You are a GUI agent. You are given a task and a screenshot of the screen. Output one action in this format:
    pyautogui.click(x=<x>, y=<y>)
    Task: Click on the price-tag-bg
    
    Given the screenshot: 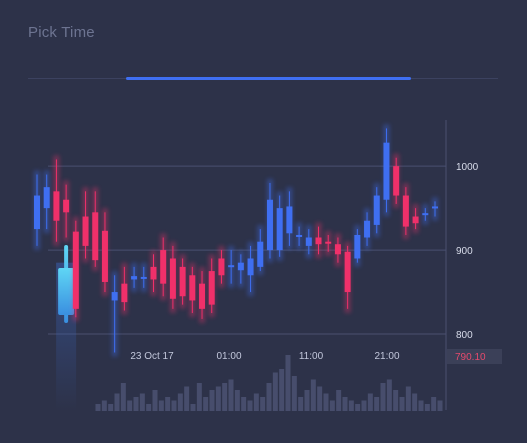 What is the action you would take?
    pyautogui.click(x=474, y=356)
    